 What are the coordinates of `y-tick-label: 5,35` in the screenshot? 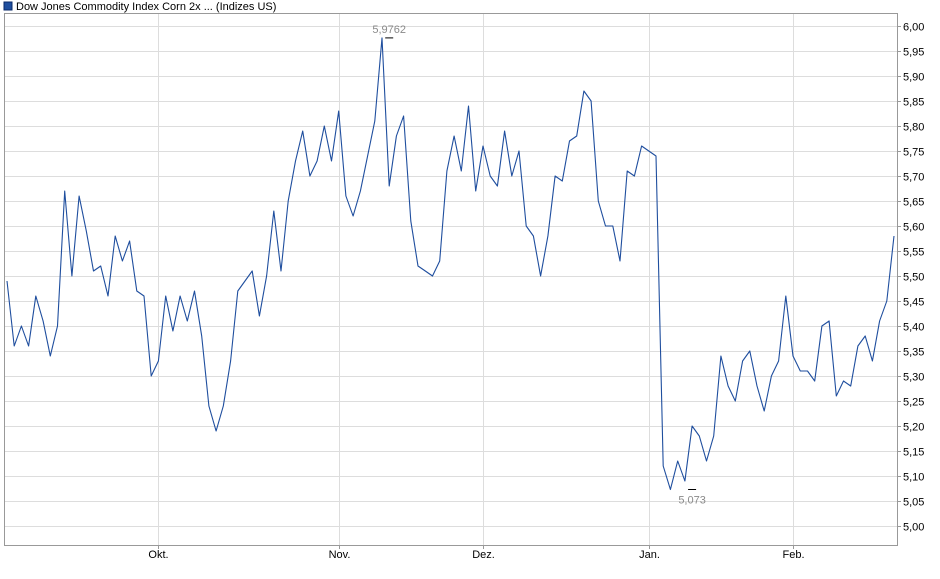 It's located at (913, 353).